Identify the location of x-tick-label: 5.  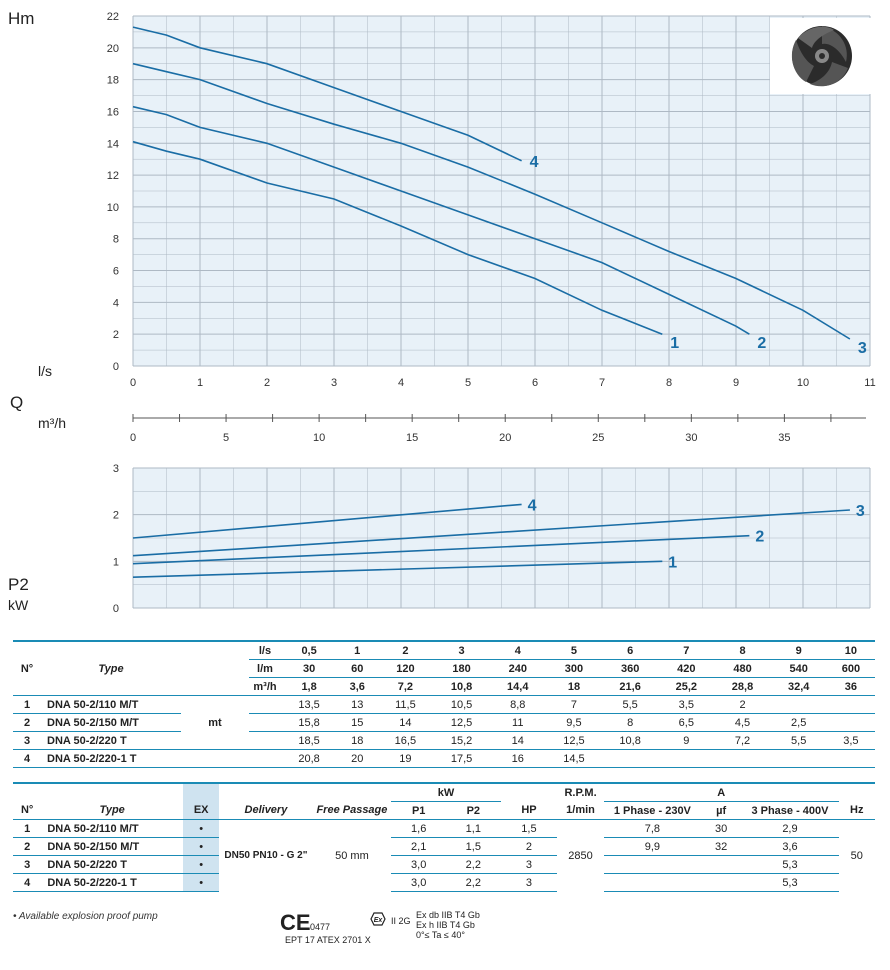
(468, 383).